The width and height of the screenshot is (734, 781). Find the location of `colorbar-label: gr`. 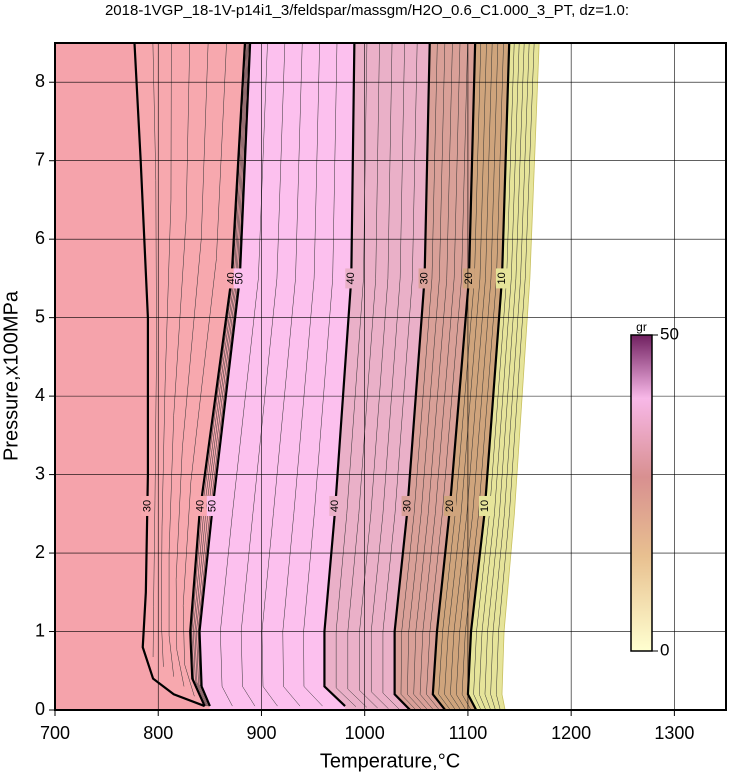

colorbar-label: gr is located at coordinates (641, 327).